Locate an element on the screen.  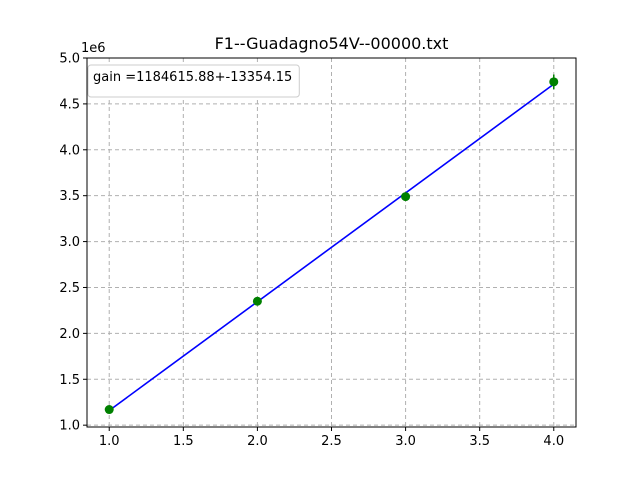
legend-text: gain =1184615.88+-13354.15 is located at coordinates (192, 77).